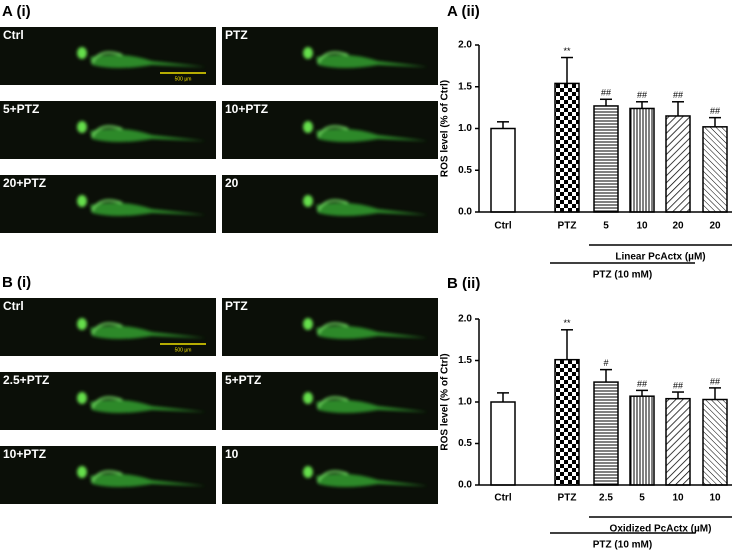 Image resolution: width=750 pixels, height=550 pixels. What do you see at coordinates (243, 380) in the screenshot?
I see `image-label: 5+PTZ` at bounding box center [243, 380].